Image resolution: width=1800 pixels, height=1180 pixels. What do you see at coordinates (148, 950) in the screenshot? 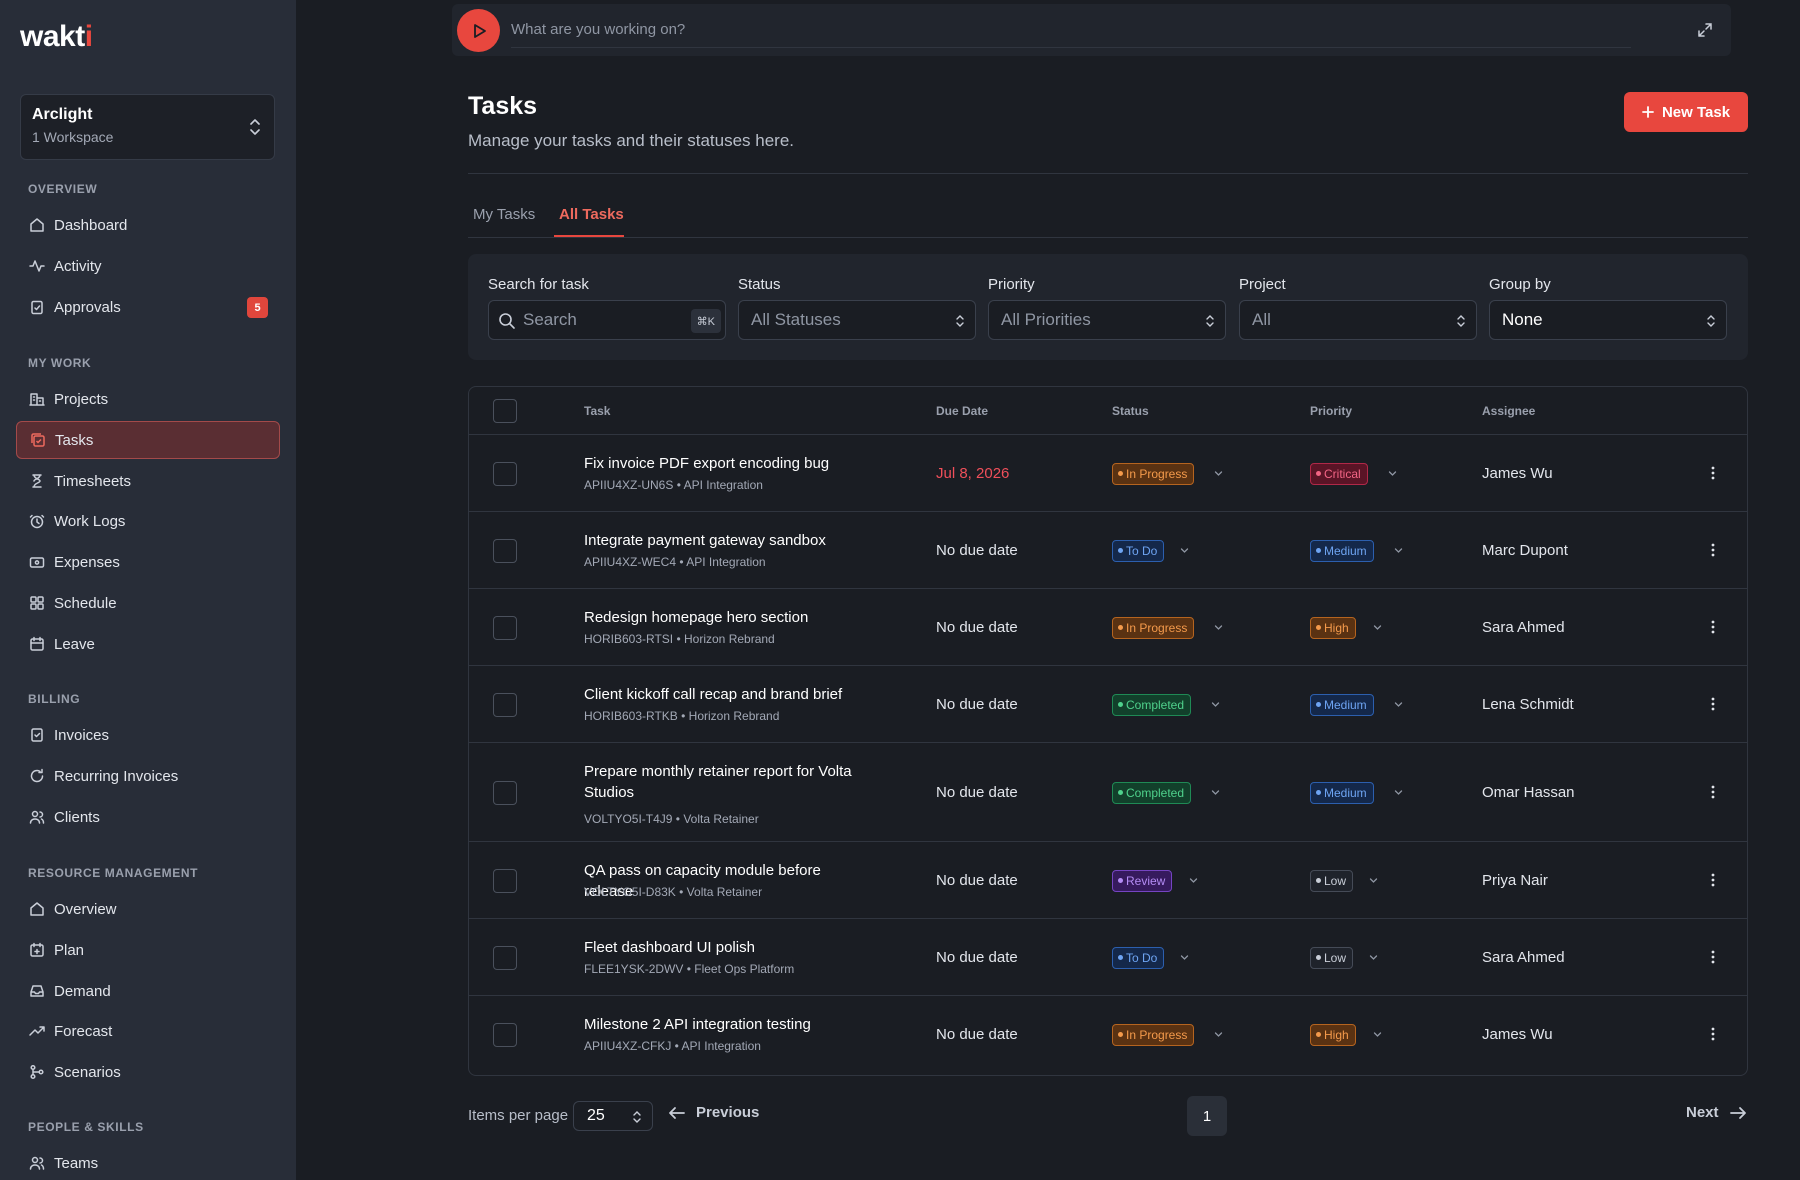
I see `sidebar-item-plan: Plan` at bounding box center [148, 950].